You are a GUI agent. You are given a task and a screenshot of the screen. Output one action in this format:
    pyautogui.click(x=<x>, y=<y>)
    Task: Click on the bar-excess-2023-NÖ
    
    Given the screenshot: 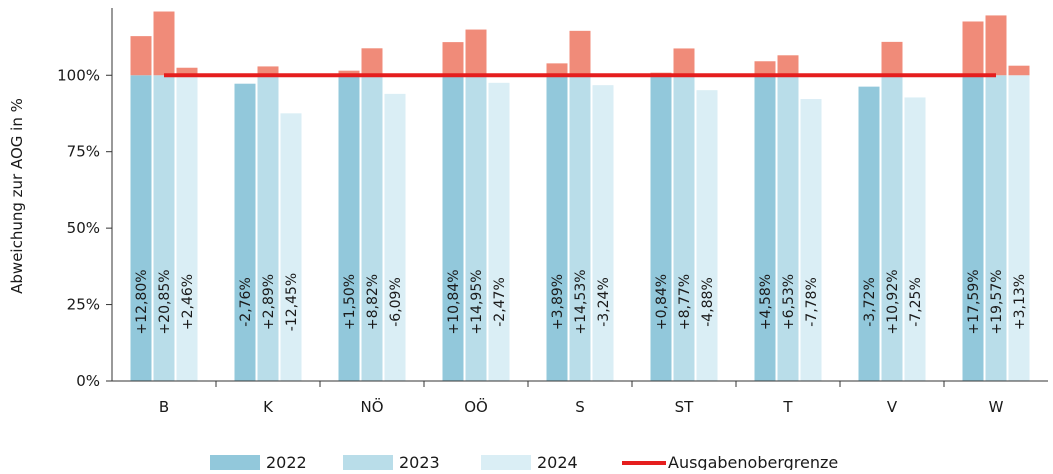 What is the action you would take?
    pyautogui.click(x=372, y=62)
    